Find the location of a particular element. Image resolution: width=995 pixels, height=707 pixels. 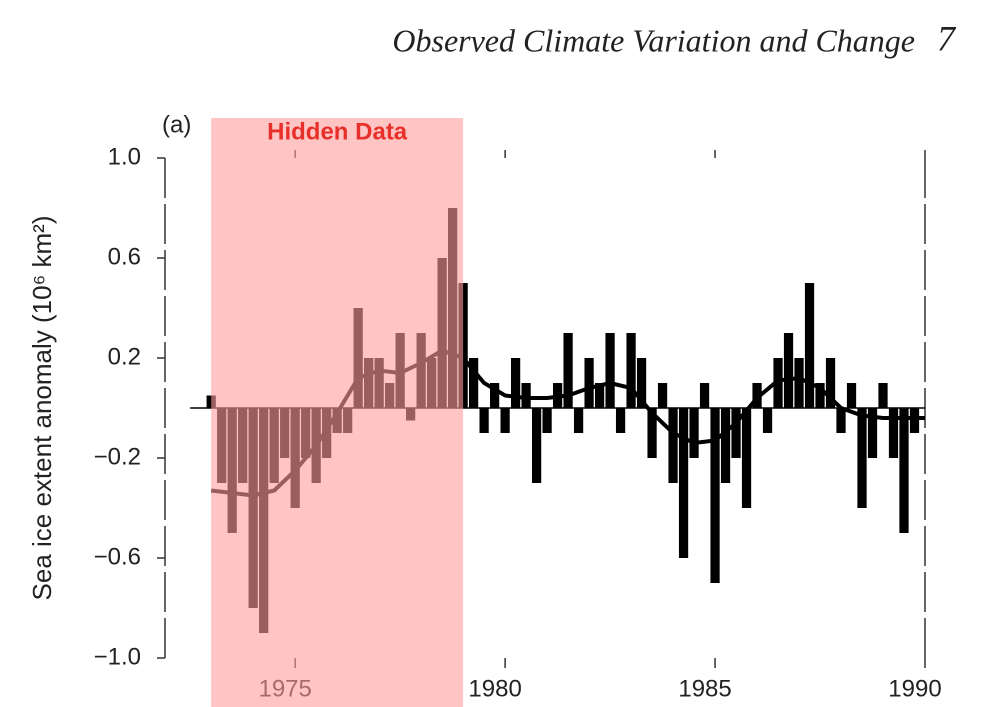

y-tick-label: 1.0 is located at coordinates (124, 156).